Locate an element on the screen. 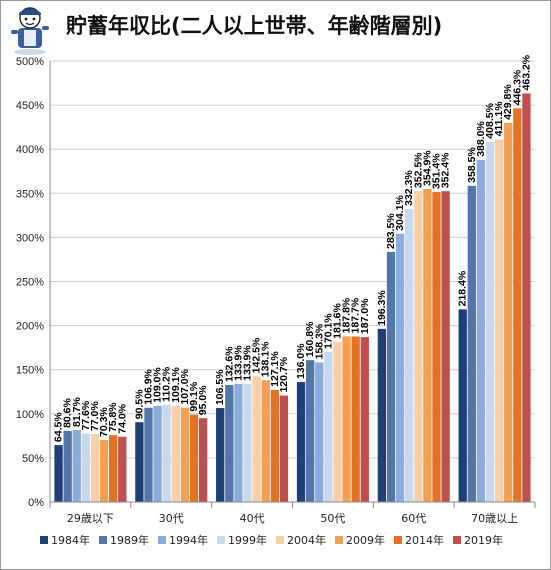 The height and width of the screenshot is (570, 551). data-label: 132.6% is located at coordinates (229, 364).